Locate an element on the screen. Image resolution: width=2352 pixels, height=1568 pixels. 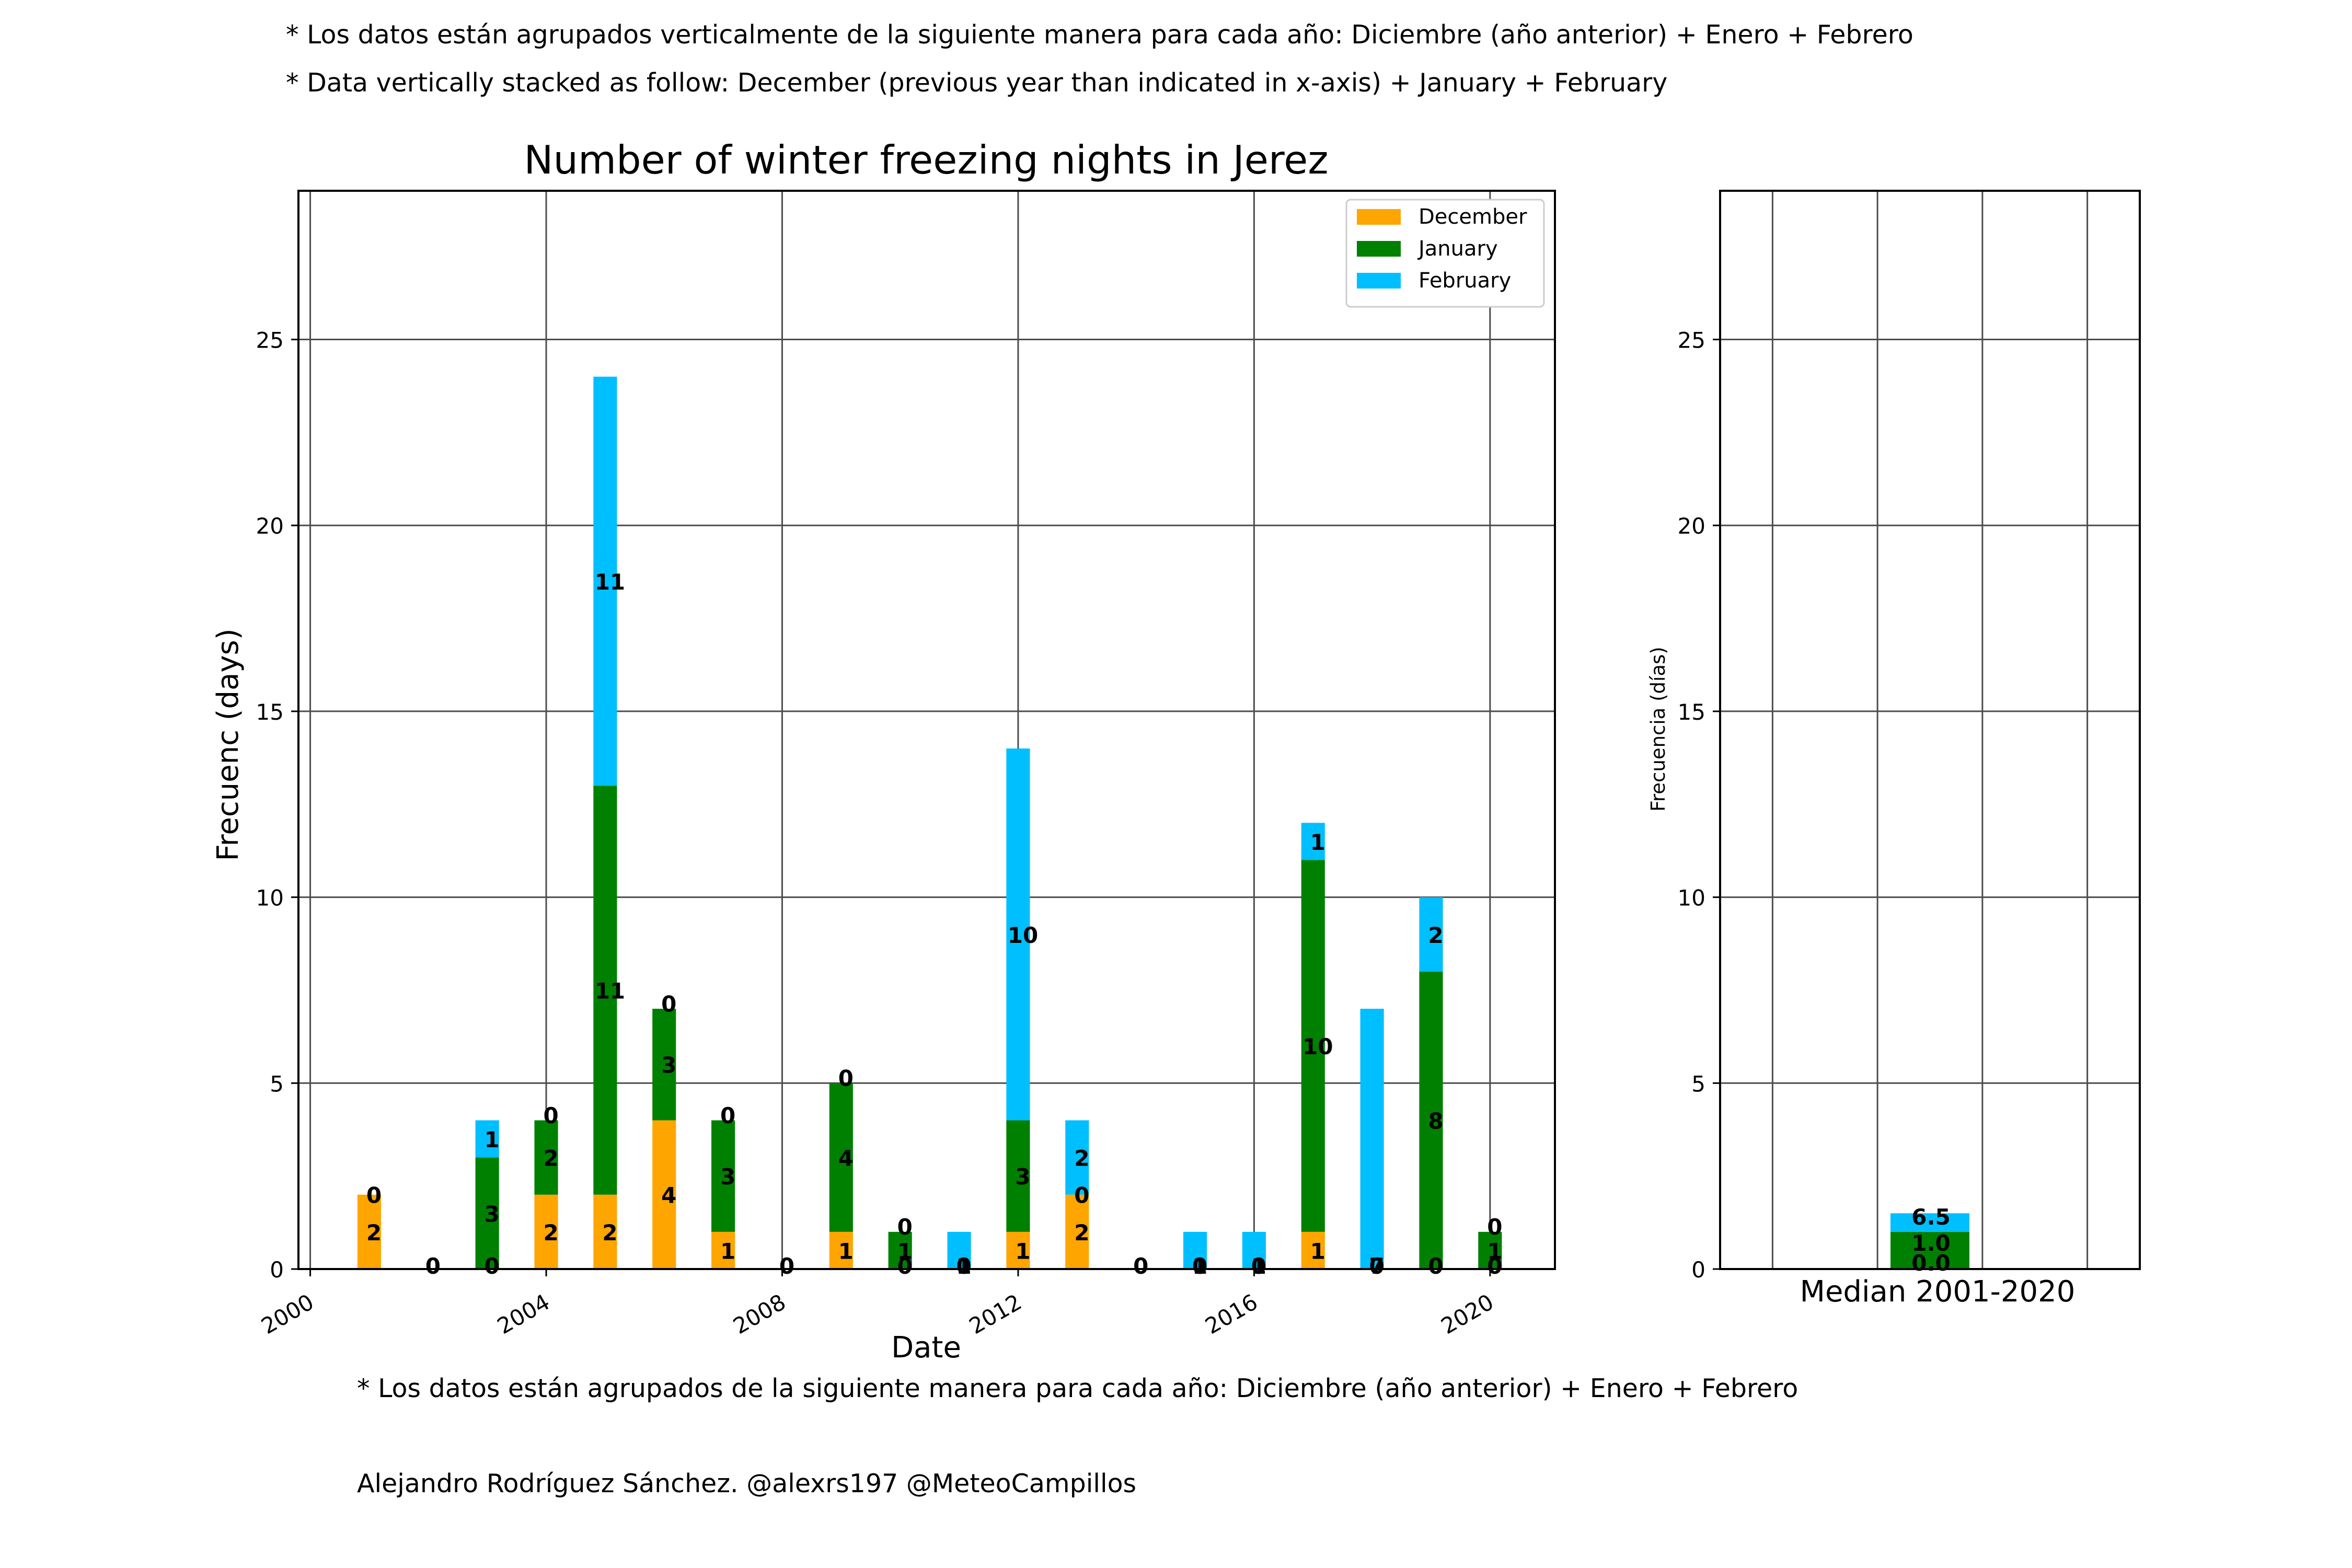
median-chart-bars is located at coordinates (1929, 1241).